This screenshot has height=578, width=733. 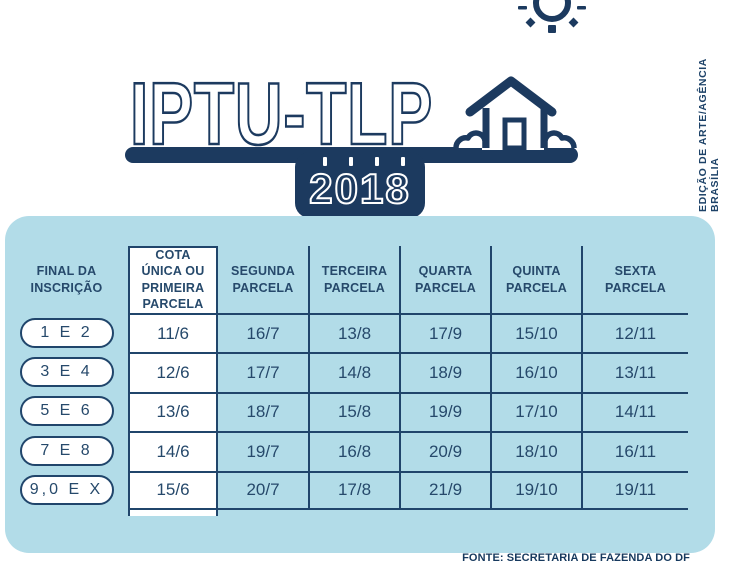 I want to click on date-cell: 14/6, so click(x=173, y=450).